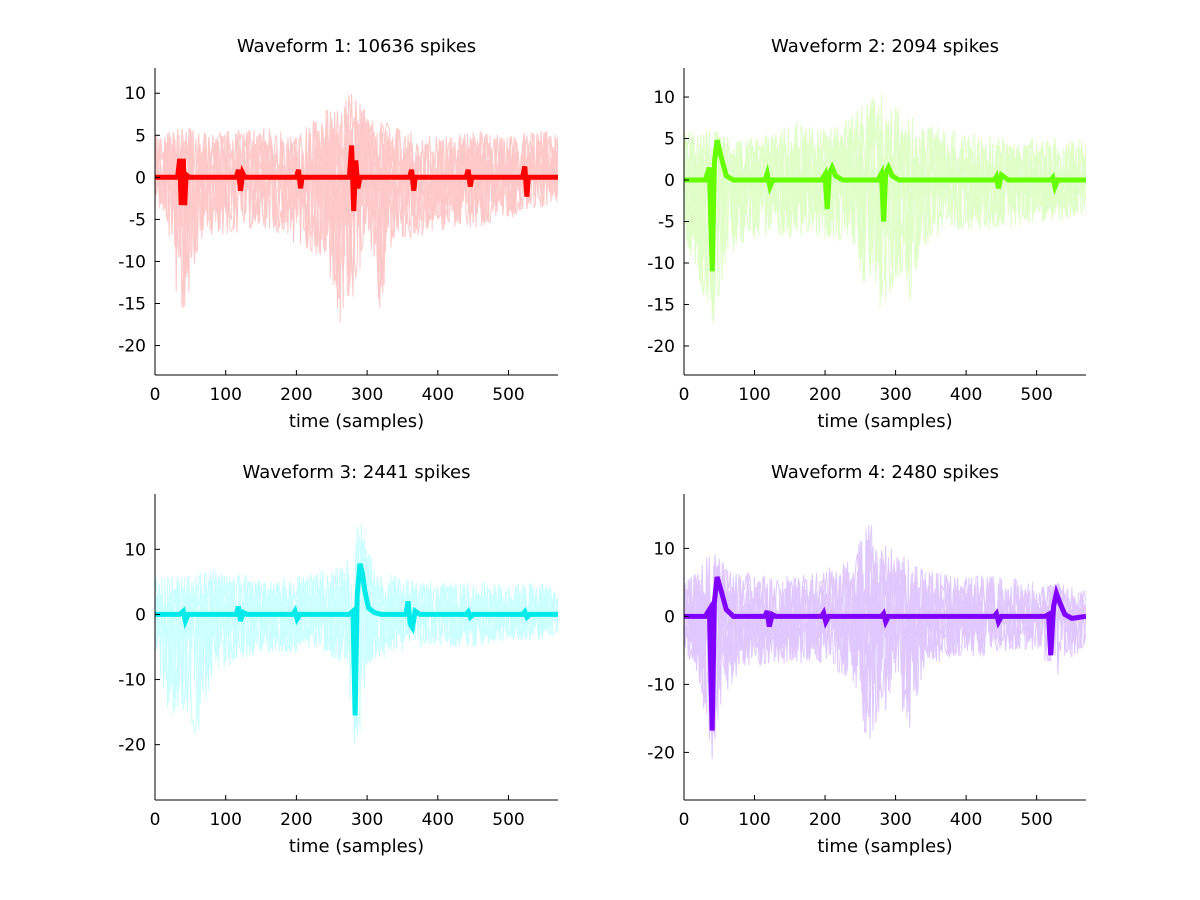 This screenshot has width=1200, height=900. I want to click on subplot-1-xtick-label: 200, so click(296, 395).